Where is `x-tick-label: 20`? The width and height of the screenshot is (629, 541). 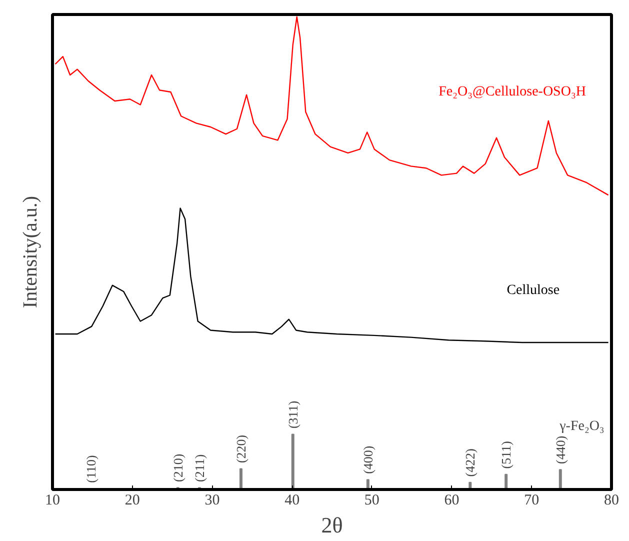
x-tick-label: 20 is located at coordinates (132, 500).